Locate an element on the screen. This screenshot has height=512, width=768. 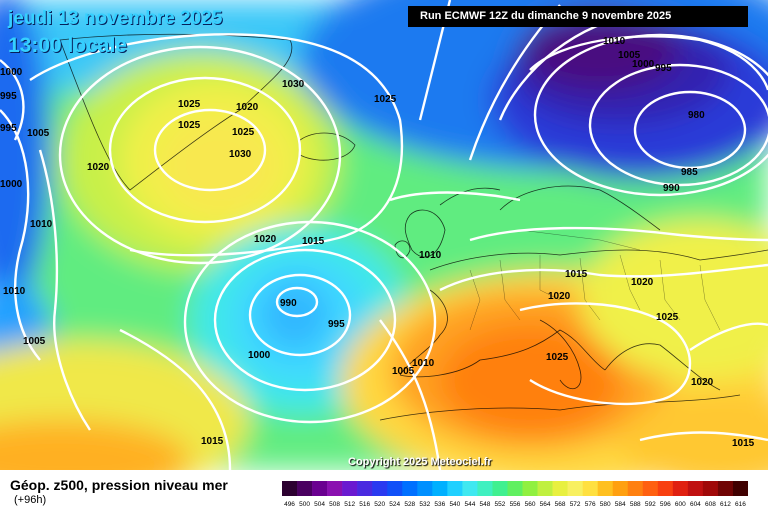
country-borders is located at coordinates (595, 280).